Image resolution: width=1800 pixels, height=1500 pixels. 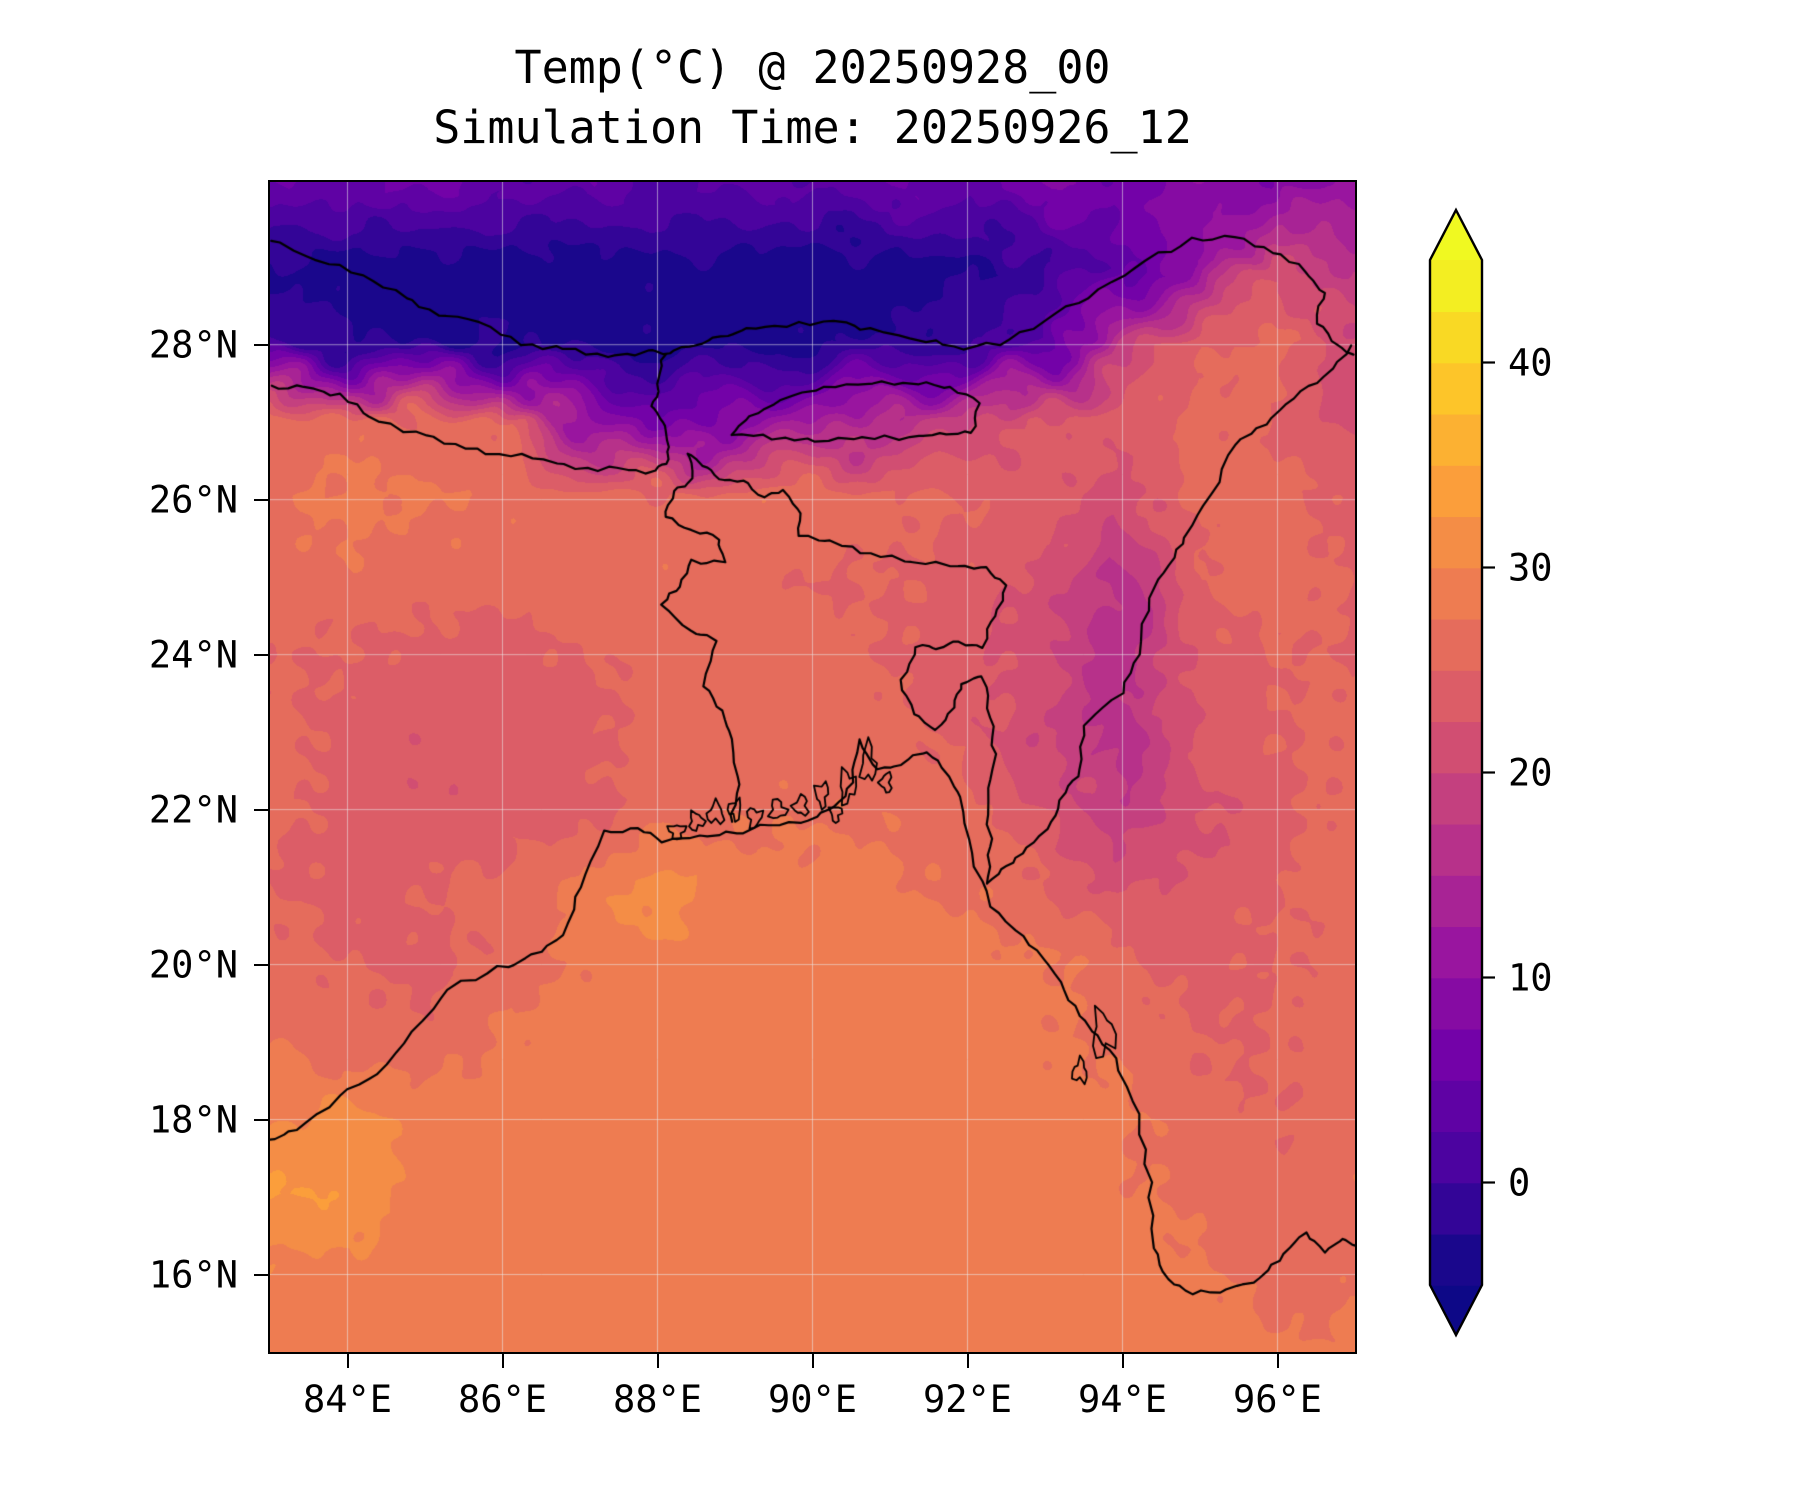 I want to click on chart-title-line1: Temp(°C) @ 20250928_00, so click(x=812, y=67).